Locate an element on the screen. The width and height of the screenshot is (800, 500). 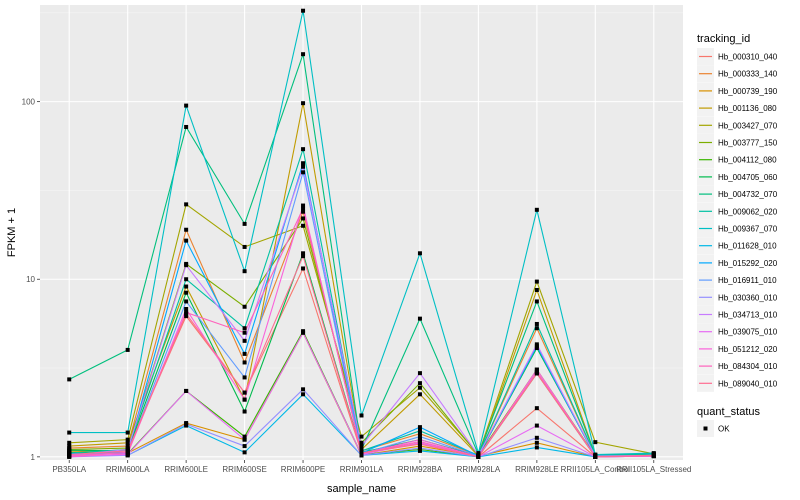
legend-title-quant-status: quant_status is located at coordinates (728, 412).